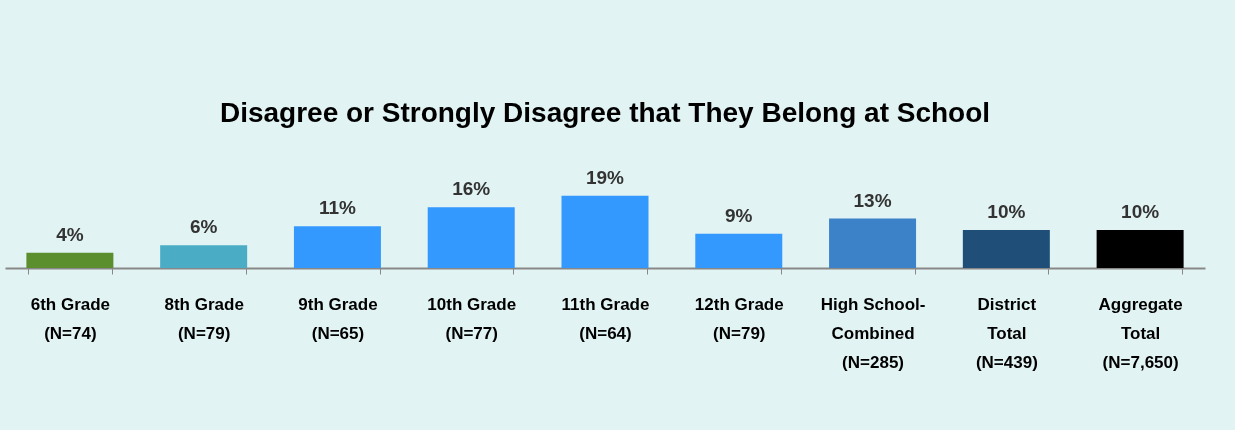 This screenshot has height=448, width=1247. I want to click on data-label: 13%, so click(872, 200).